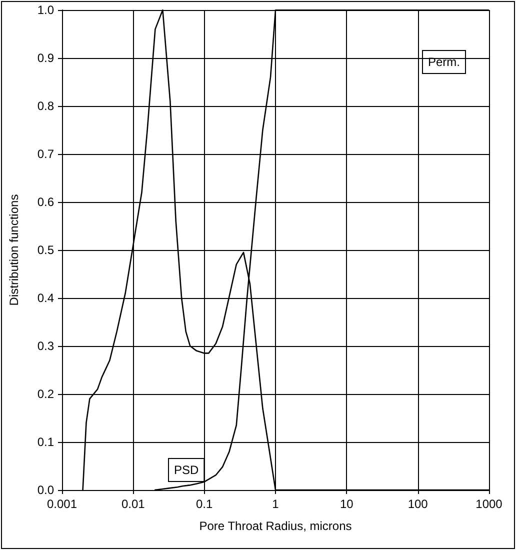 The height and width of the screenshot is (550, 516). What do you see at coordinates (45, 250) in the screenshot?
I see `y-tick-label: 0.5` at bounding box center [45, 250].